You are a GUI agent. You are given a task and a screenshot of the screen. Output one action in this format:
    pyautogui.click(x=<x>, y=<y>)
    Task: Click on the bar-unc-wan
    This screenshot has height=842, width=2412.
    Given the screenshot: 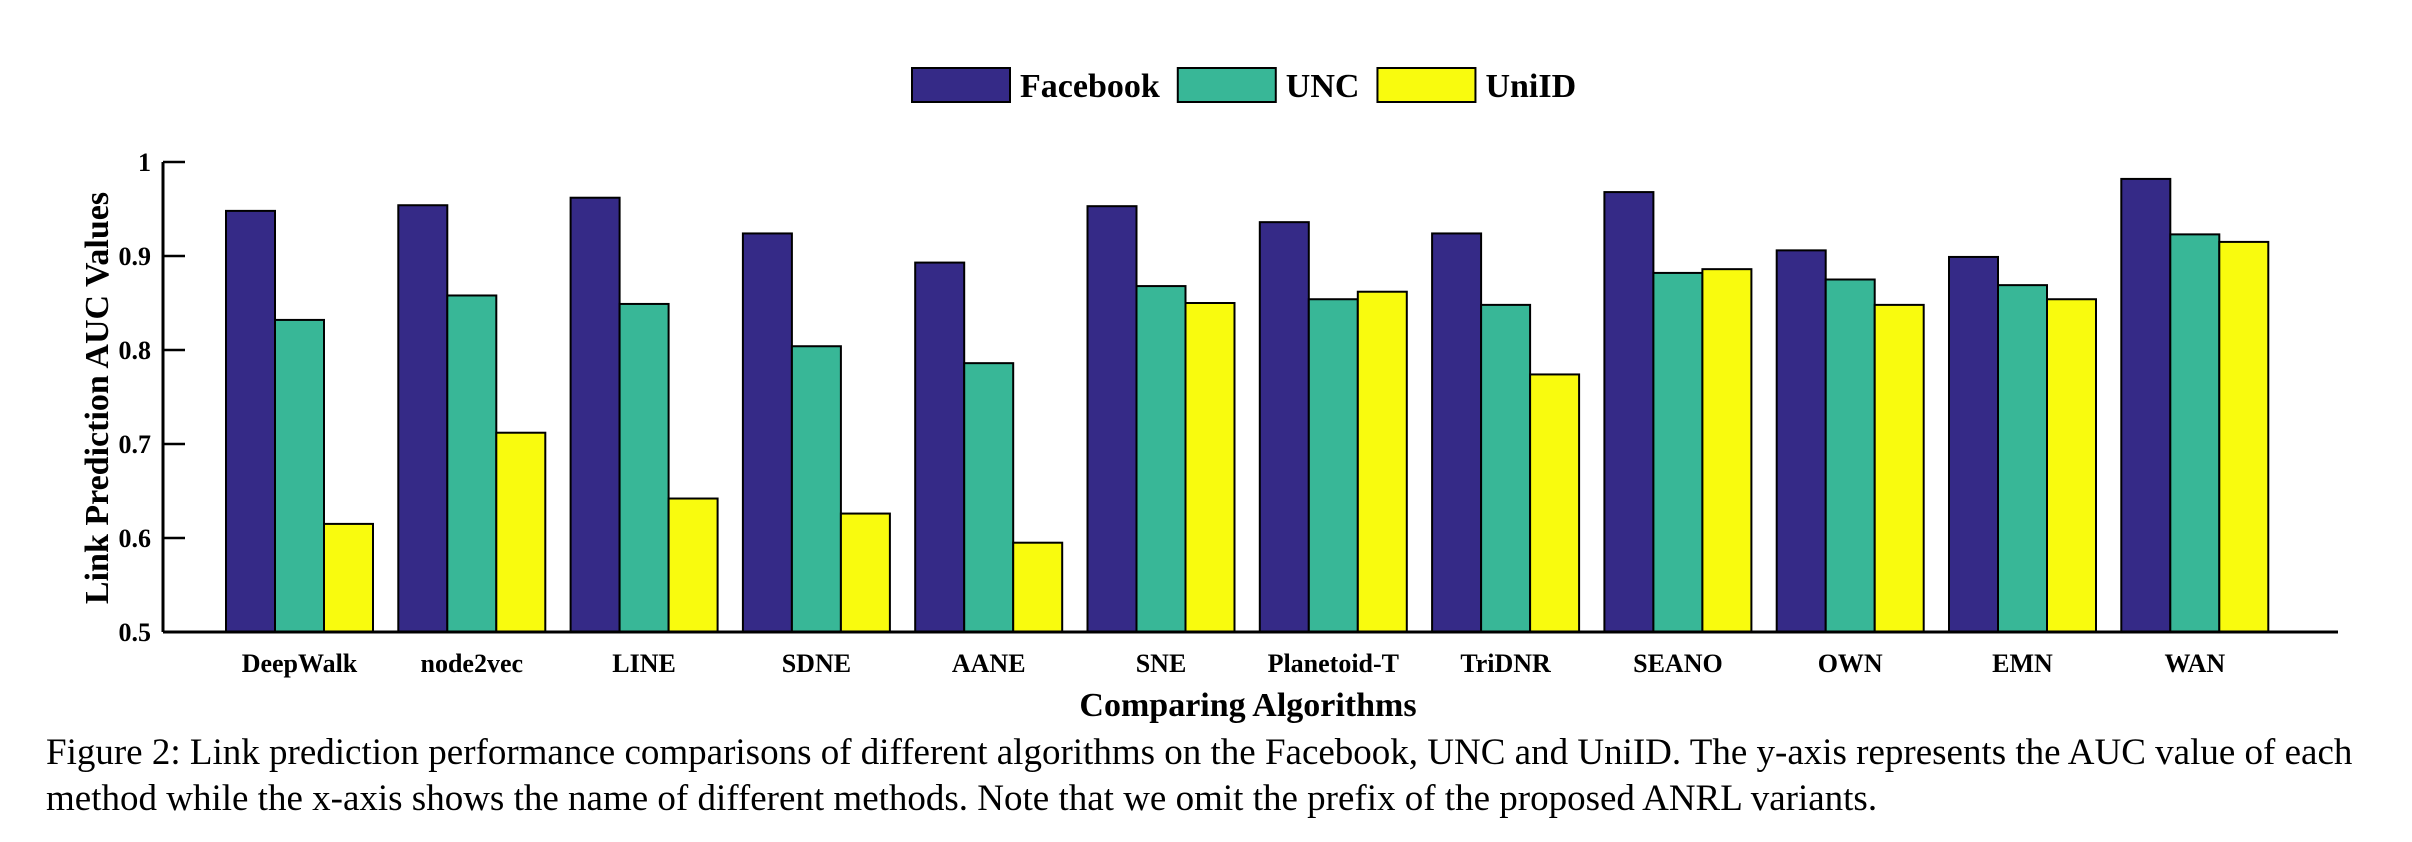 What is the action you would take?
    pyautogui.click(x=2195, y=433)
    